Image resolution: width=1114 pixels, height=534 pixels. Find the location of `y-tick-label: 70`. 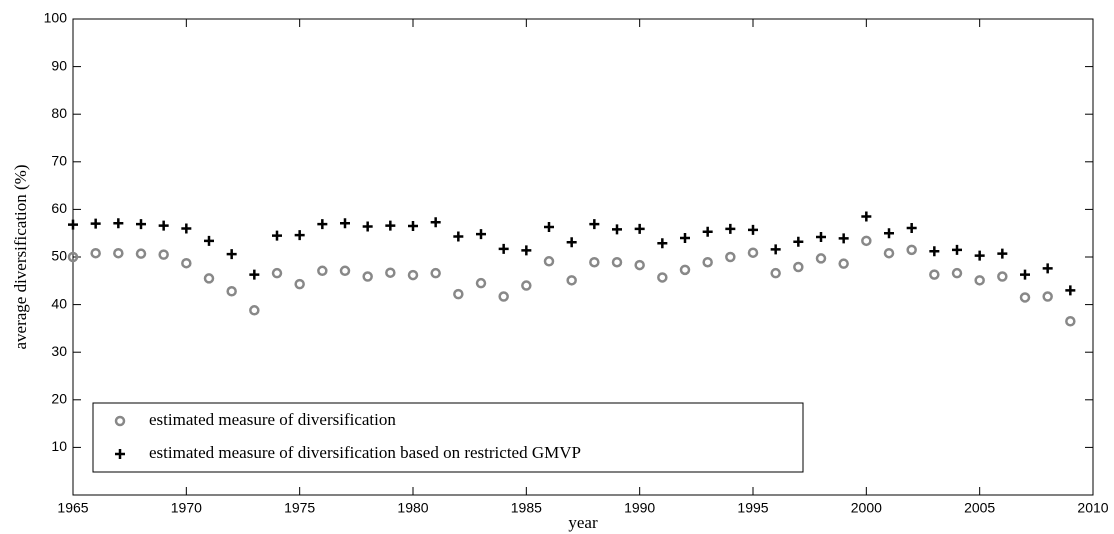

y-tick-label: 70 is located at coordinates (59, 161).